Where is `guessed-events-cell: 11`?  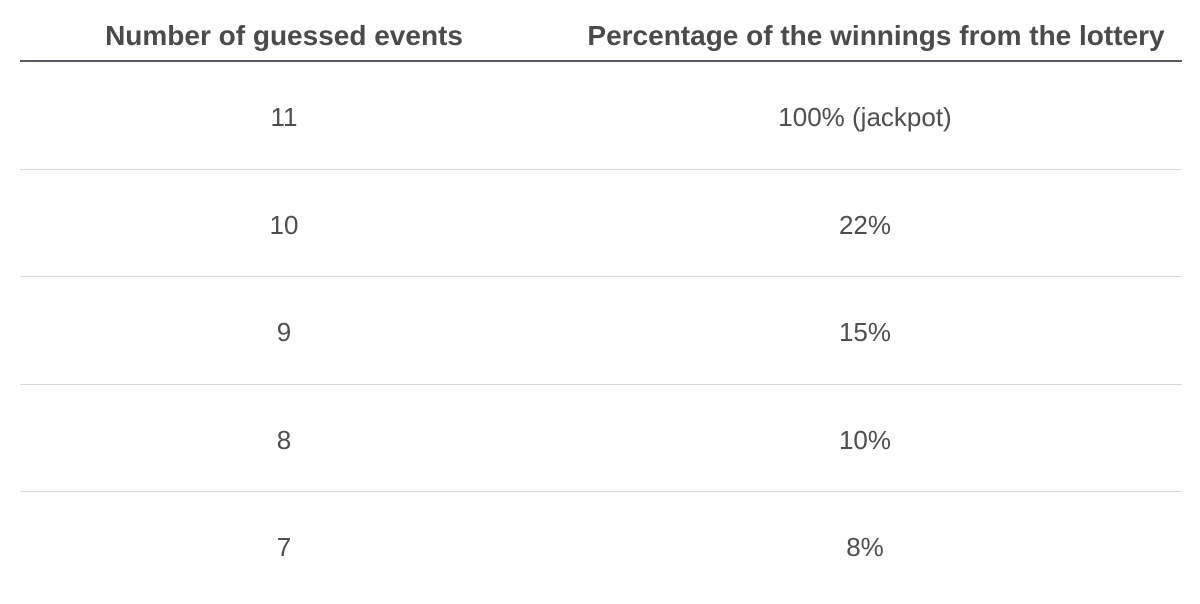
guessed-events-cell: 11 is located at coordinates (284, 117).